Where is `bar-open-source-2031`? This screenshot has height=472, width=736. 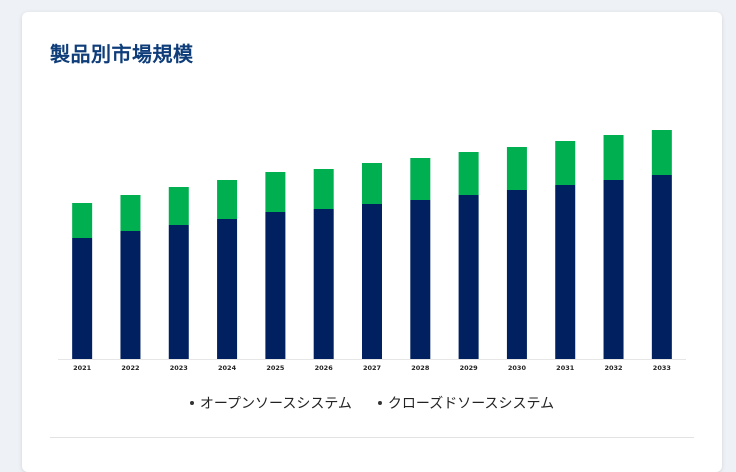
bar-open-source-2031 is located at coordinates (565, 272).